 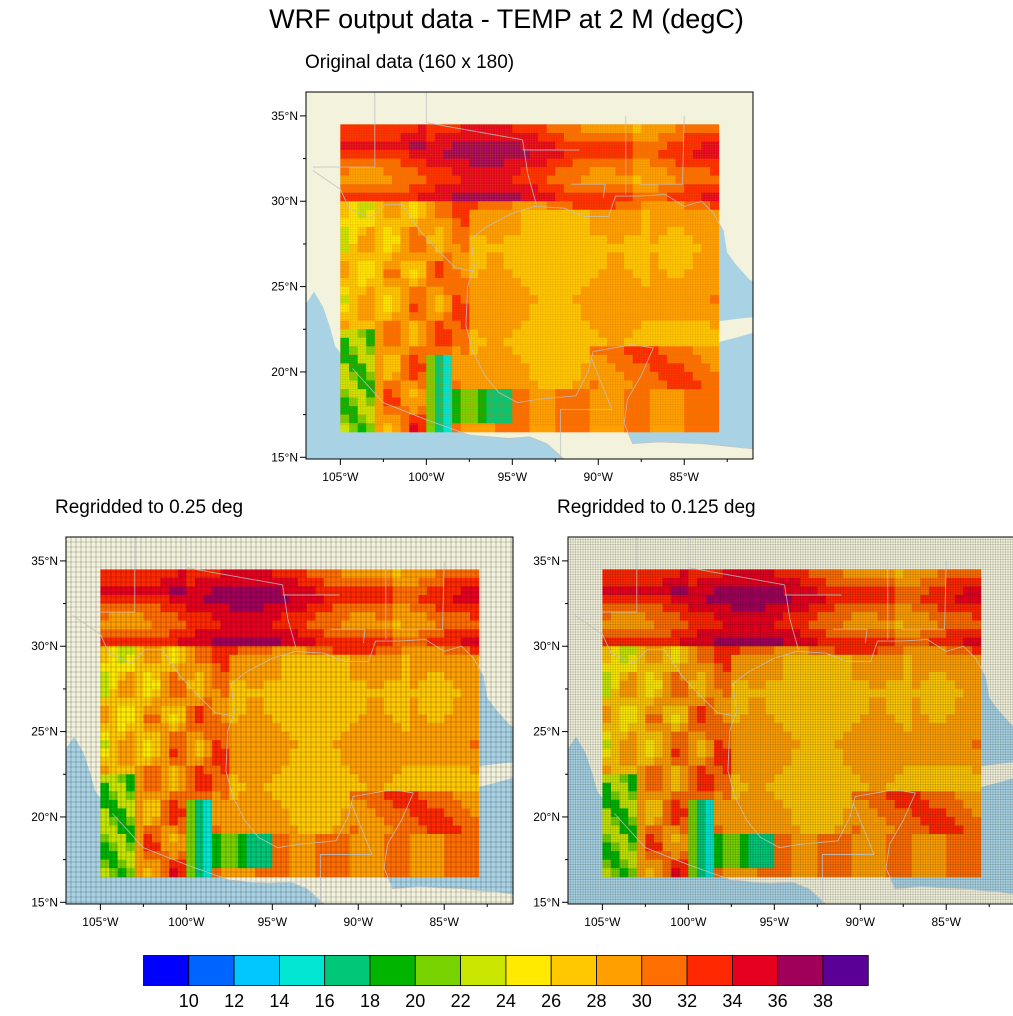 I want to click on colorbar-label: 24, so click(x=505, y=1001).